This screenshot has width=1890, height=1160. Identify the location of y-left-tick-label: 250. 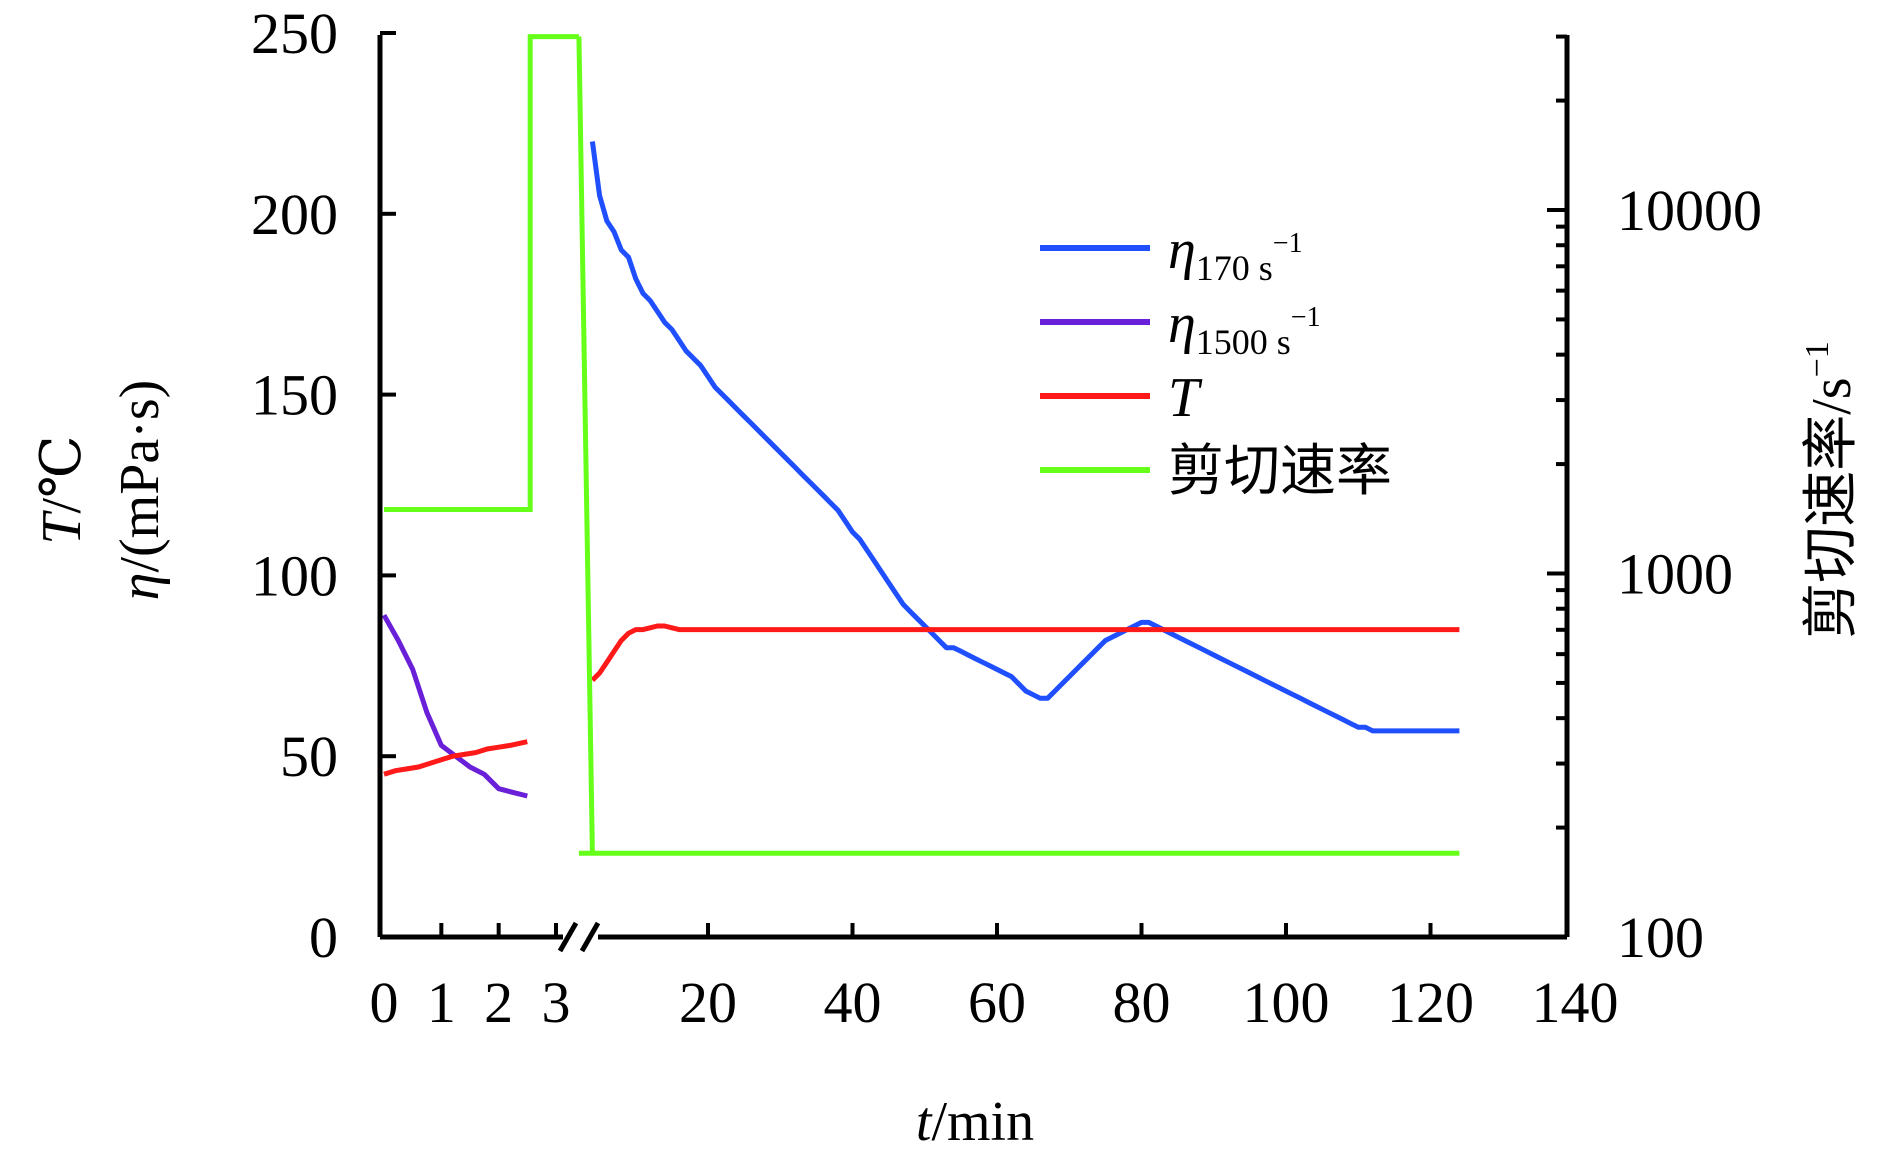
(294, 33).